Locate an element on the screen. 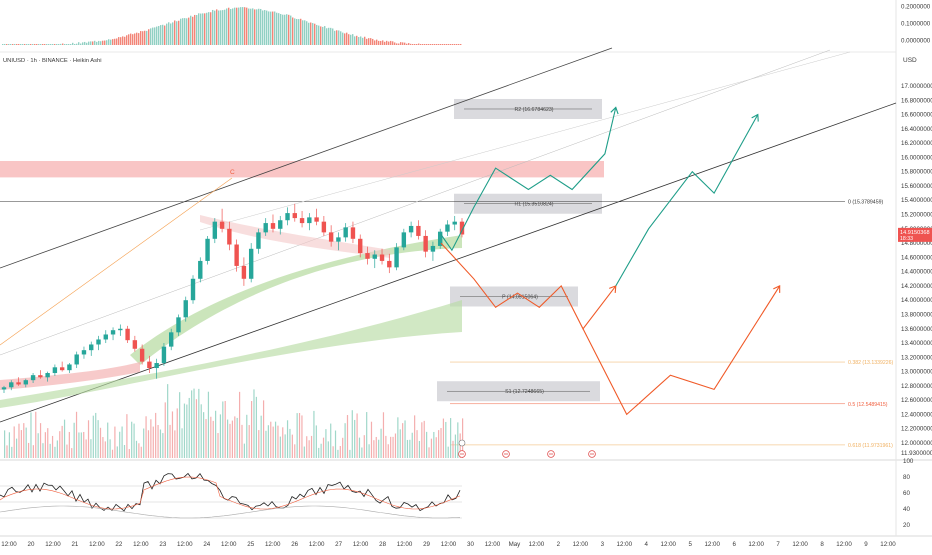 Image resolution: width=932 pixels, height=555 pixels. price-axis-label: 13.8000000 is located at coordinates (916, 314).